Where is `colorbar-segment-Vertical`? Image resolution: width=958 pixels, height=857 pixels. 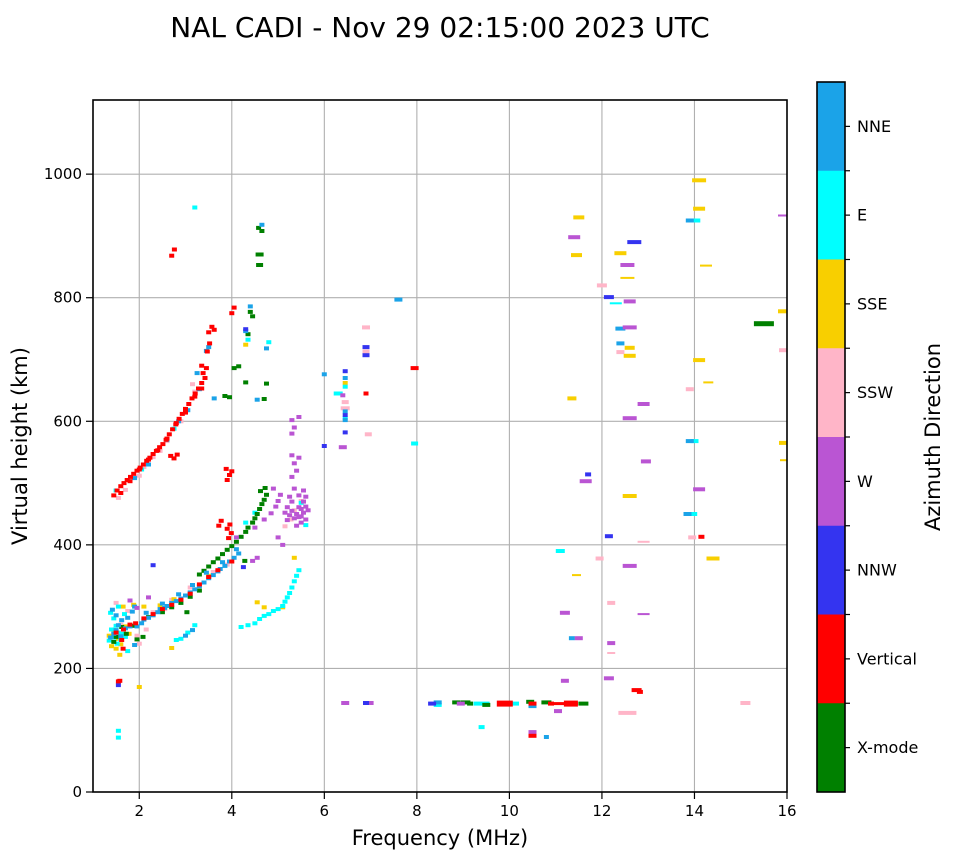 colorbar-segment-Vertical is located at coordinates (831, 659).